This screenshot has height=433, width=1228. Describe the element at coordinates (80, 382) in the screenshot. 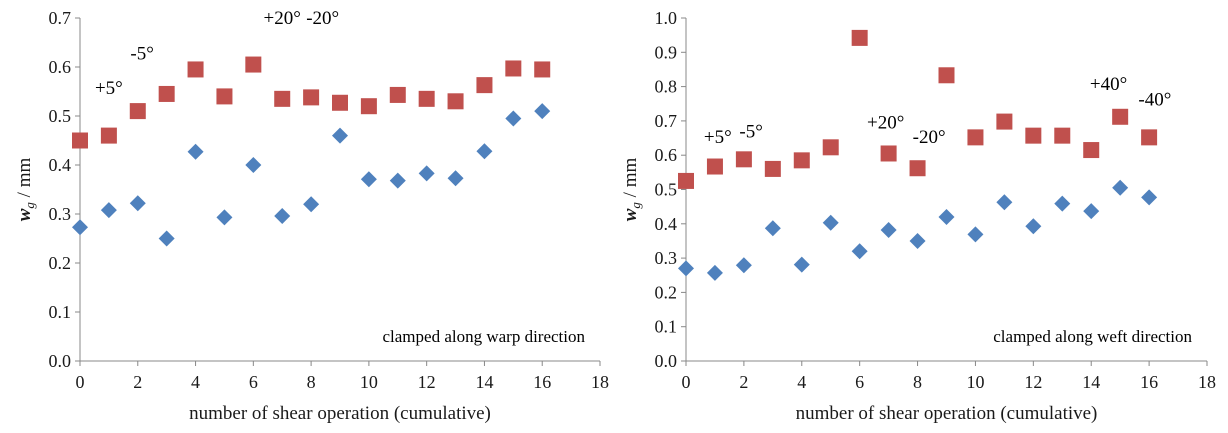

I see `x-tick-label: 0` at that location.